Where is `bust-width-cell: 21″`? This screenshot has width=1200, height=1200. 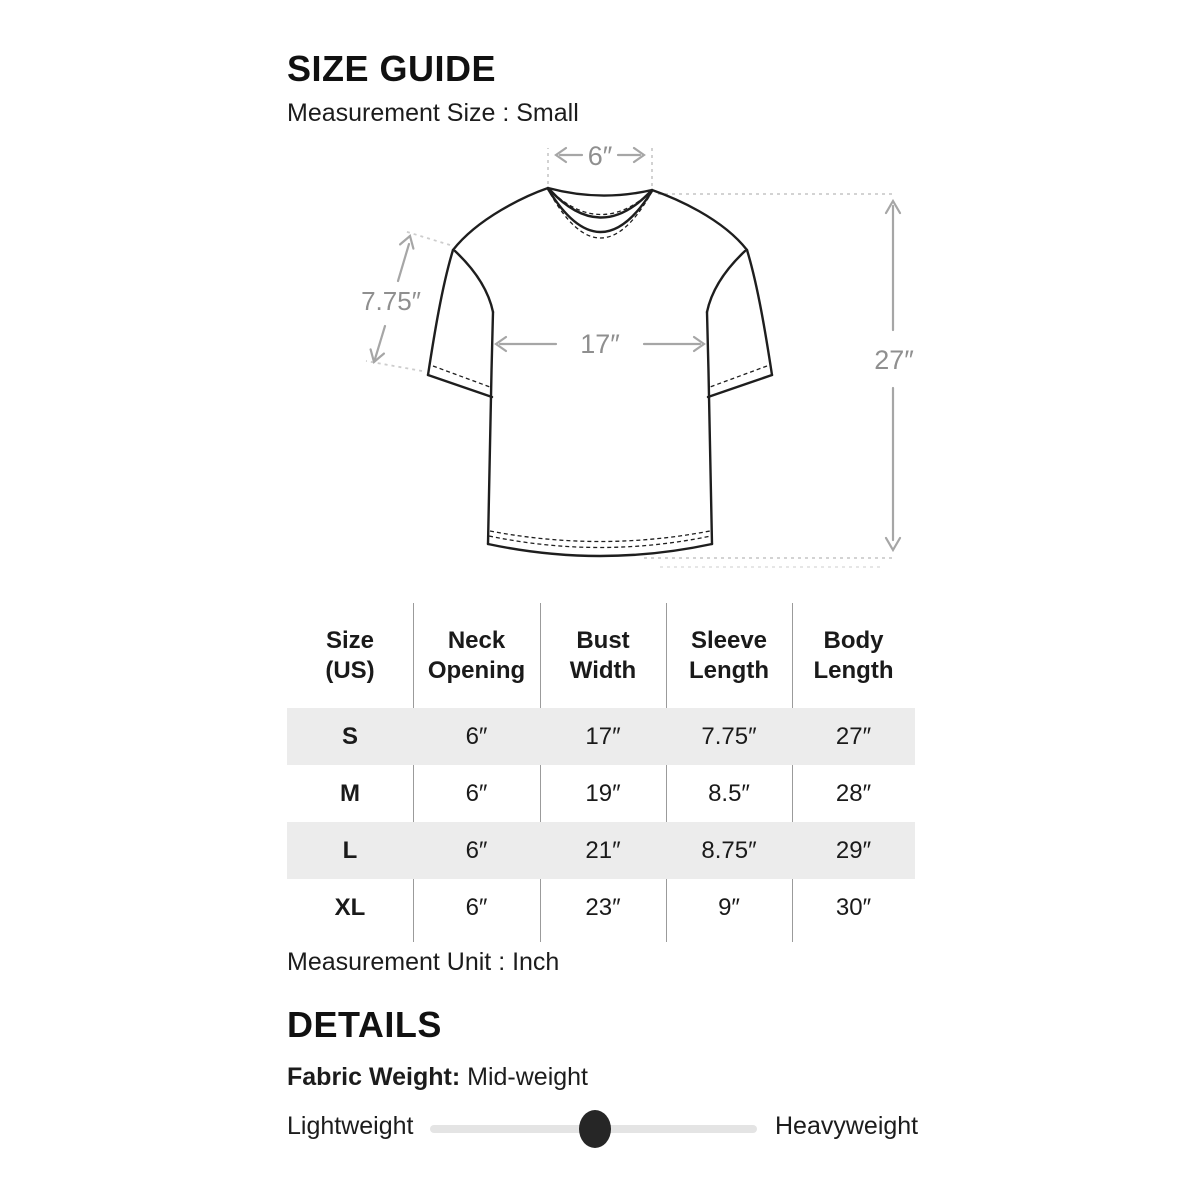
bust-width-cell: 21″ is located at coordinates (603, 850).